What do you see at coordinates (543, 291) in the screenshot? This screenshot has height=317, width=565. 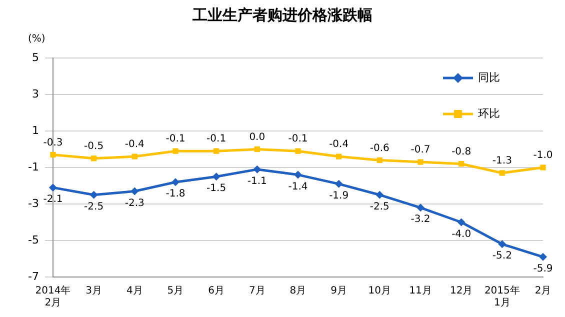 I see `x-tick-label: 2月` at bounding box center [543, 291].